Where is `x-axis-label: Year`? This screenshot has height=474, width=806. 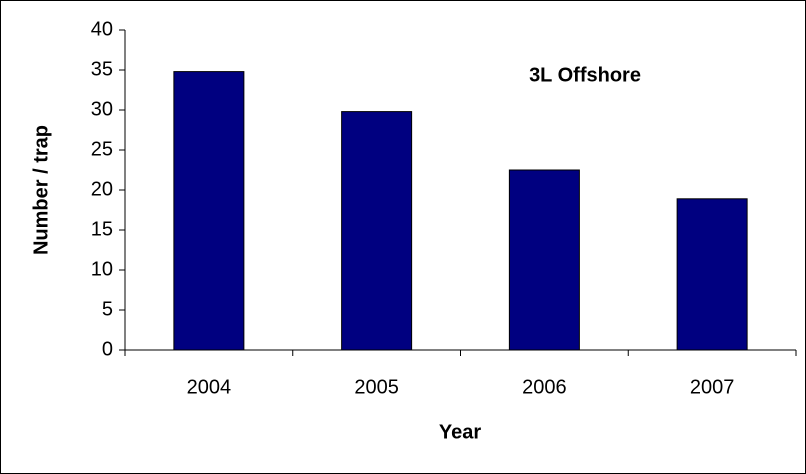
x-axis-label: Year is located at coordinates (460, 432).